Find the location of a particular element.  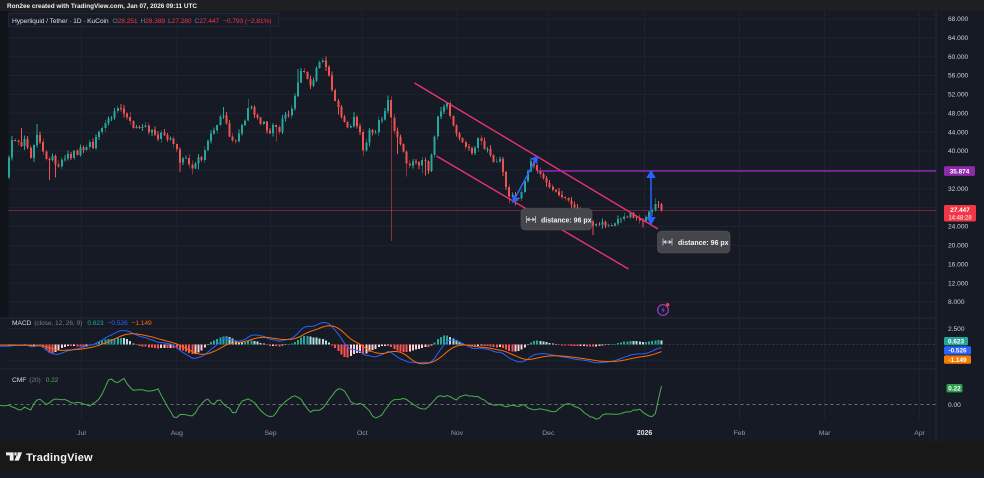

svg-text: 40.000 is located at coordinates (958, 151).